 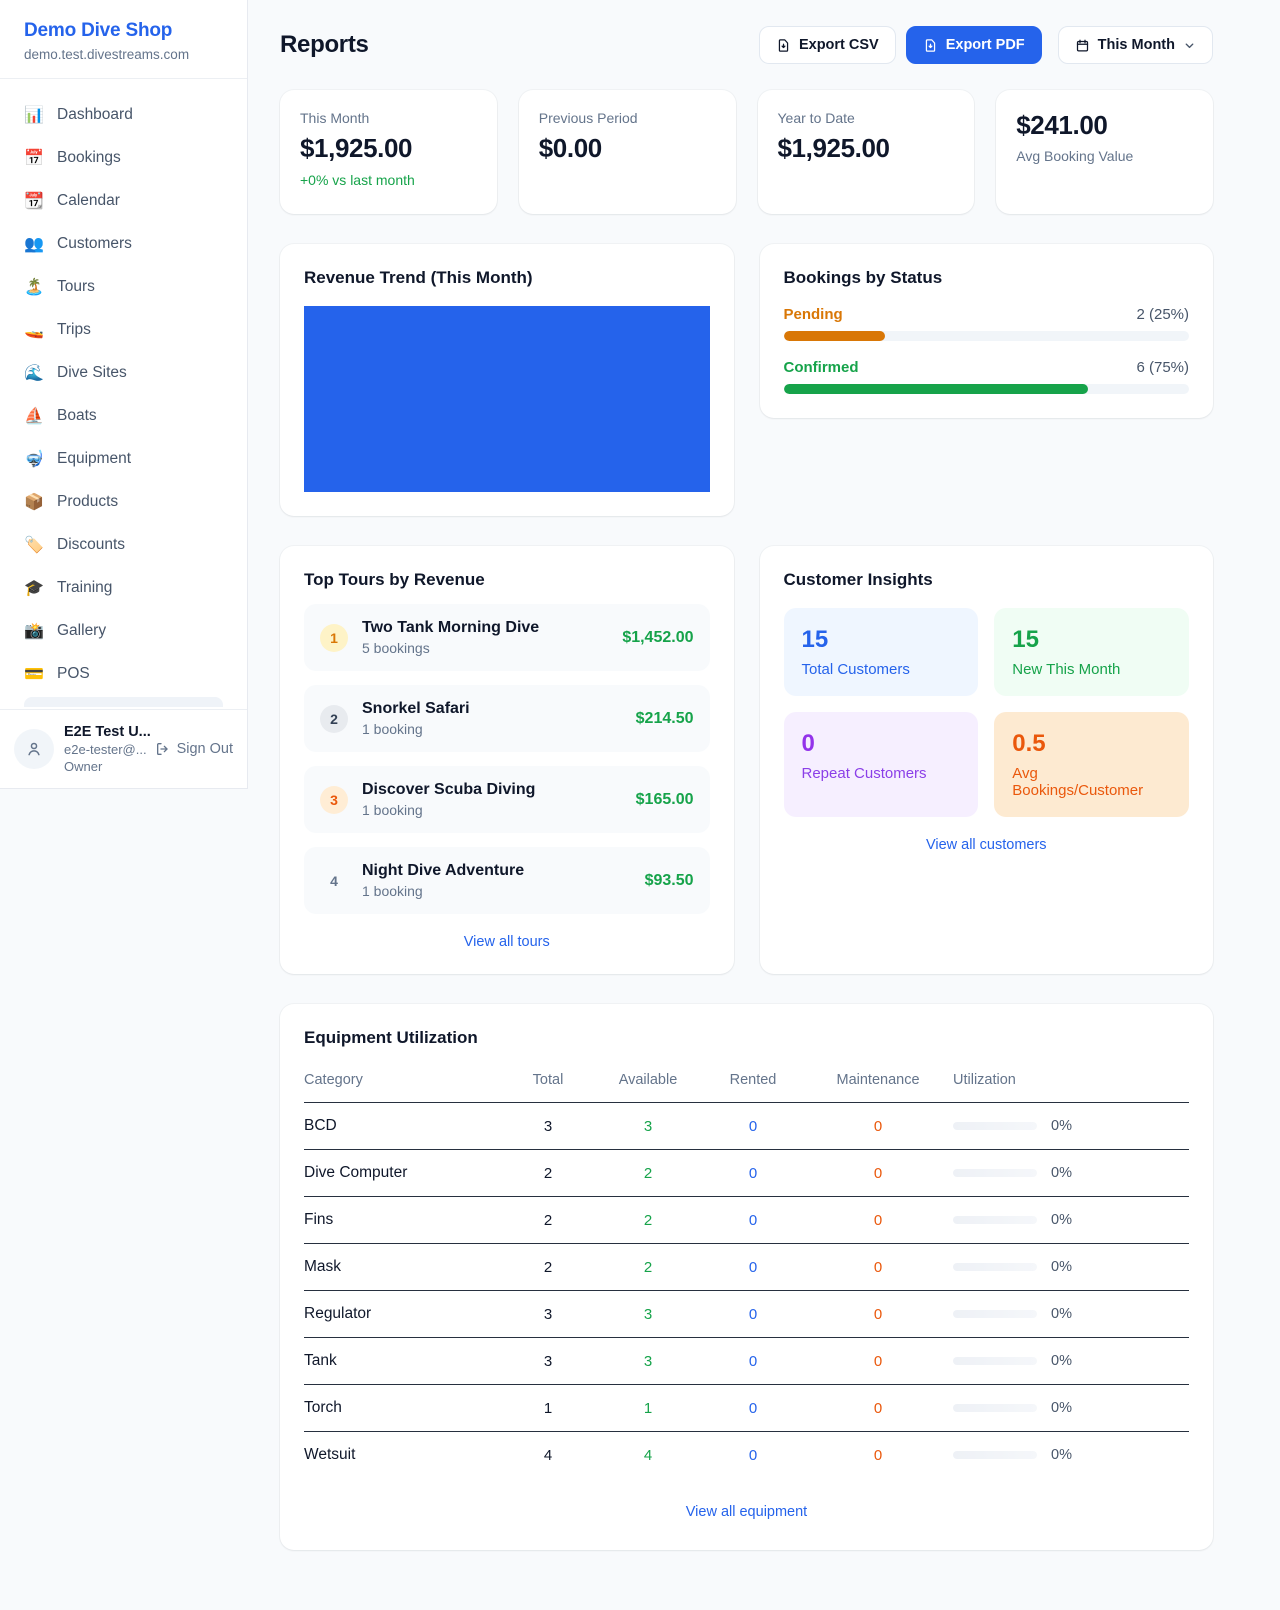 What do you see at coordinates (334, 880) in the screenshot?
I see `rank-badge: 4` at bounding box center [334, 880].